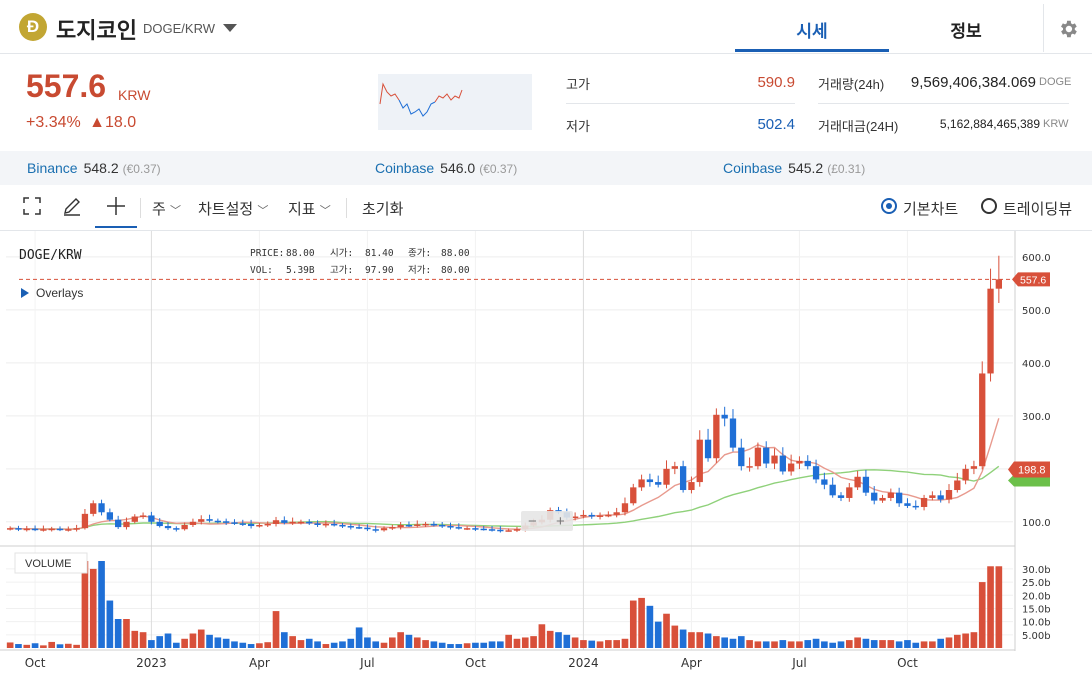 The height and width of the screenshot is (681, 1092). What do you see at coordinates (379, 253) in the screenshot?
I see `ohlc-open-value: 81.40` at bounding box center [379, 253].